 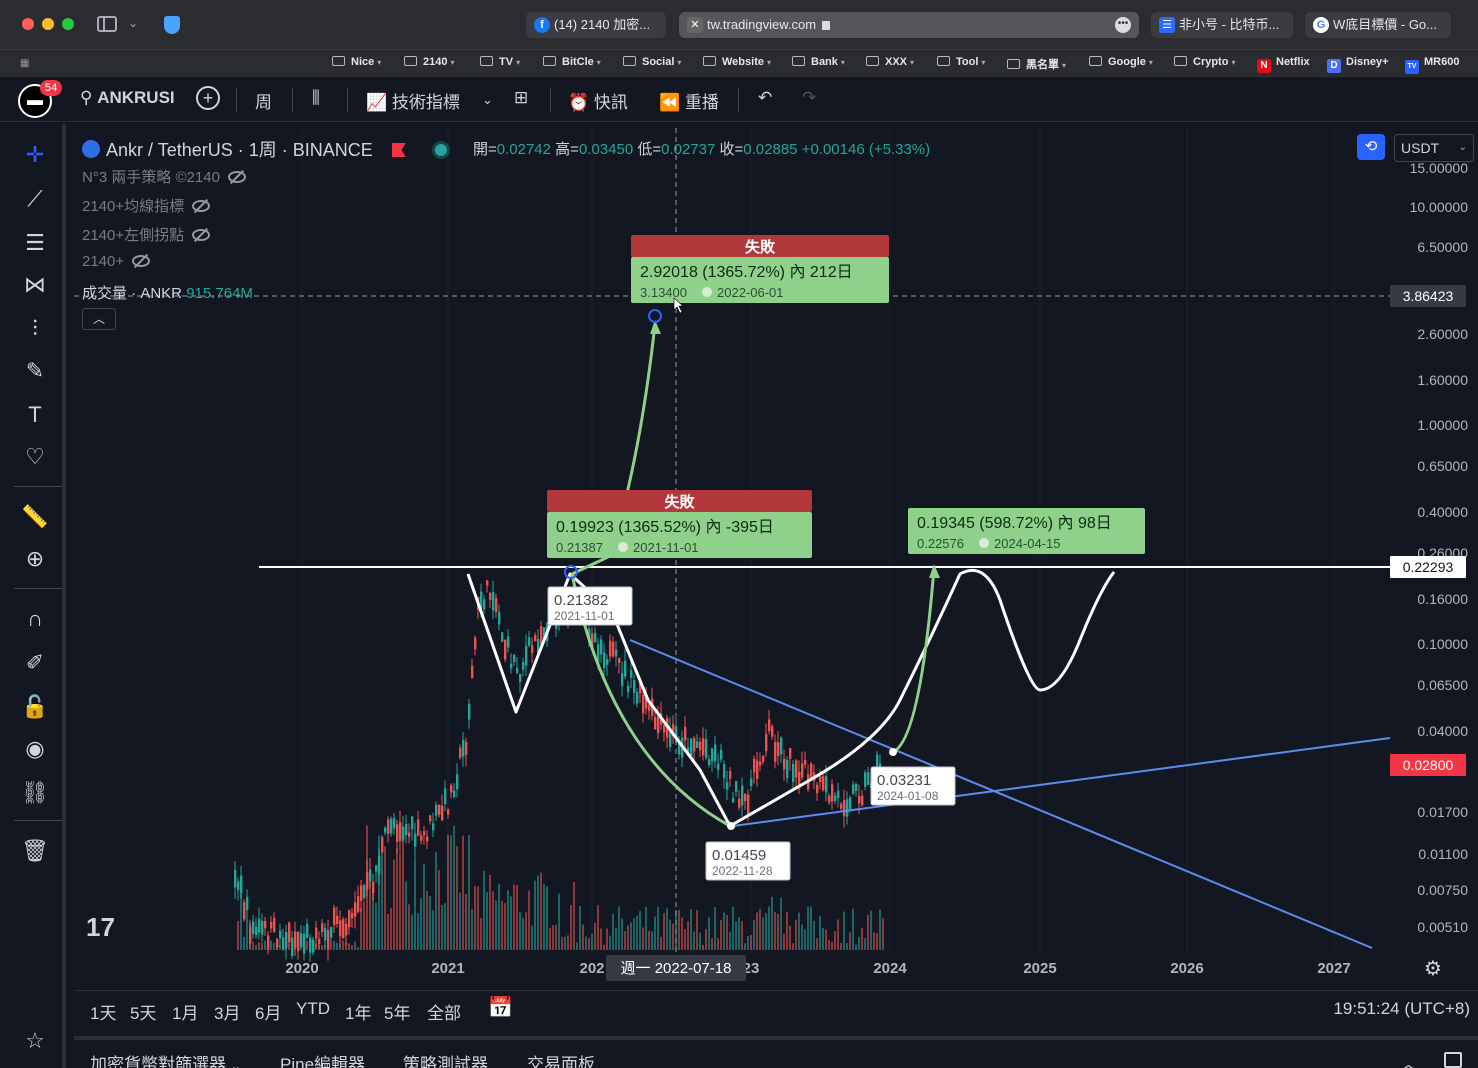 I want to click on undo-icon: ↶, so click(x=765, y=97).